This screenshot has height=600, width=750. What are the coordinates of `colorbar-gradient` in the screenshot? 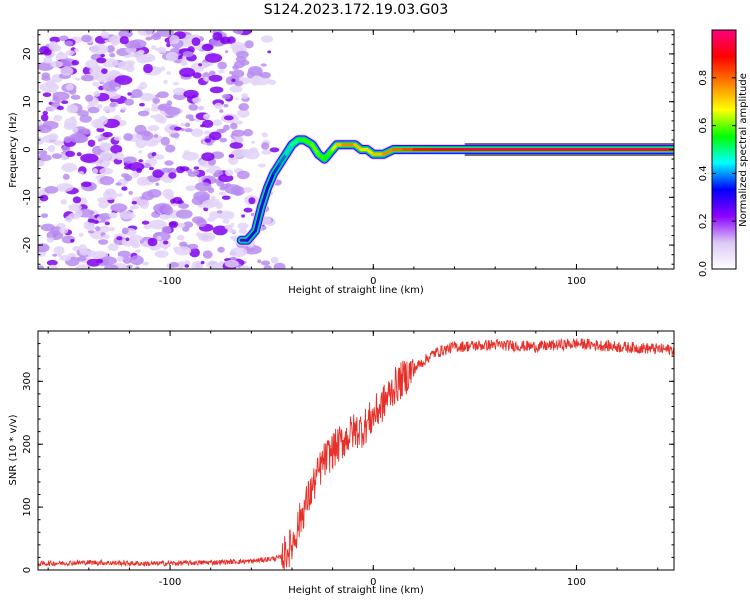 It's located at (724, 149).